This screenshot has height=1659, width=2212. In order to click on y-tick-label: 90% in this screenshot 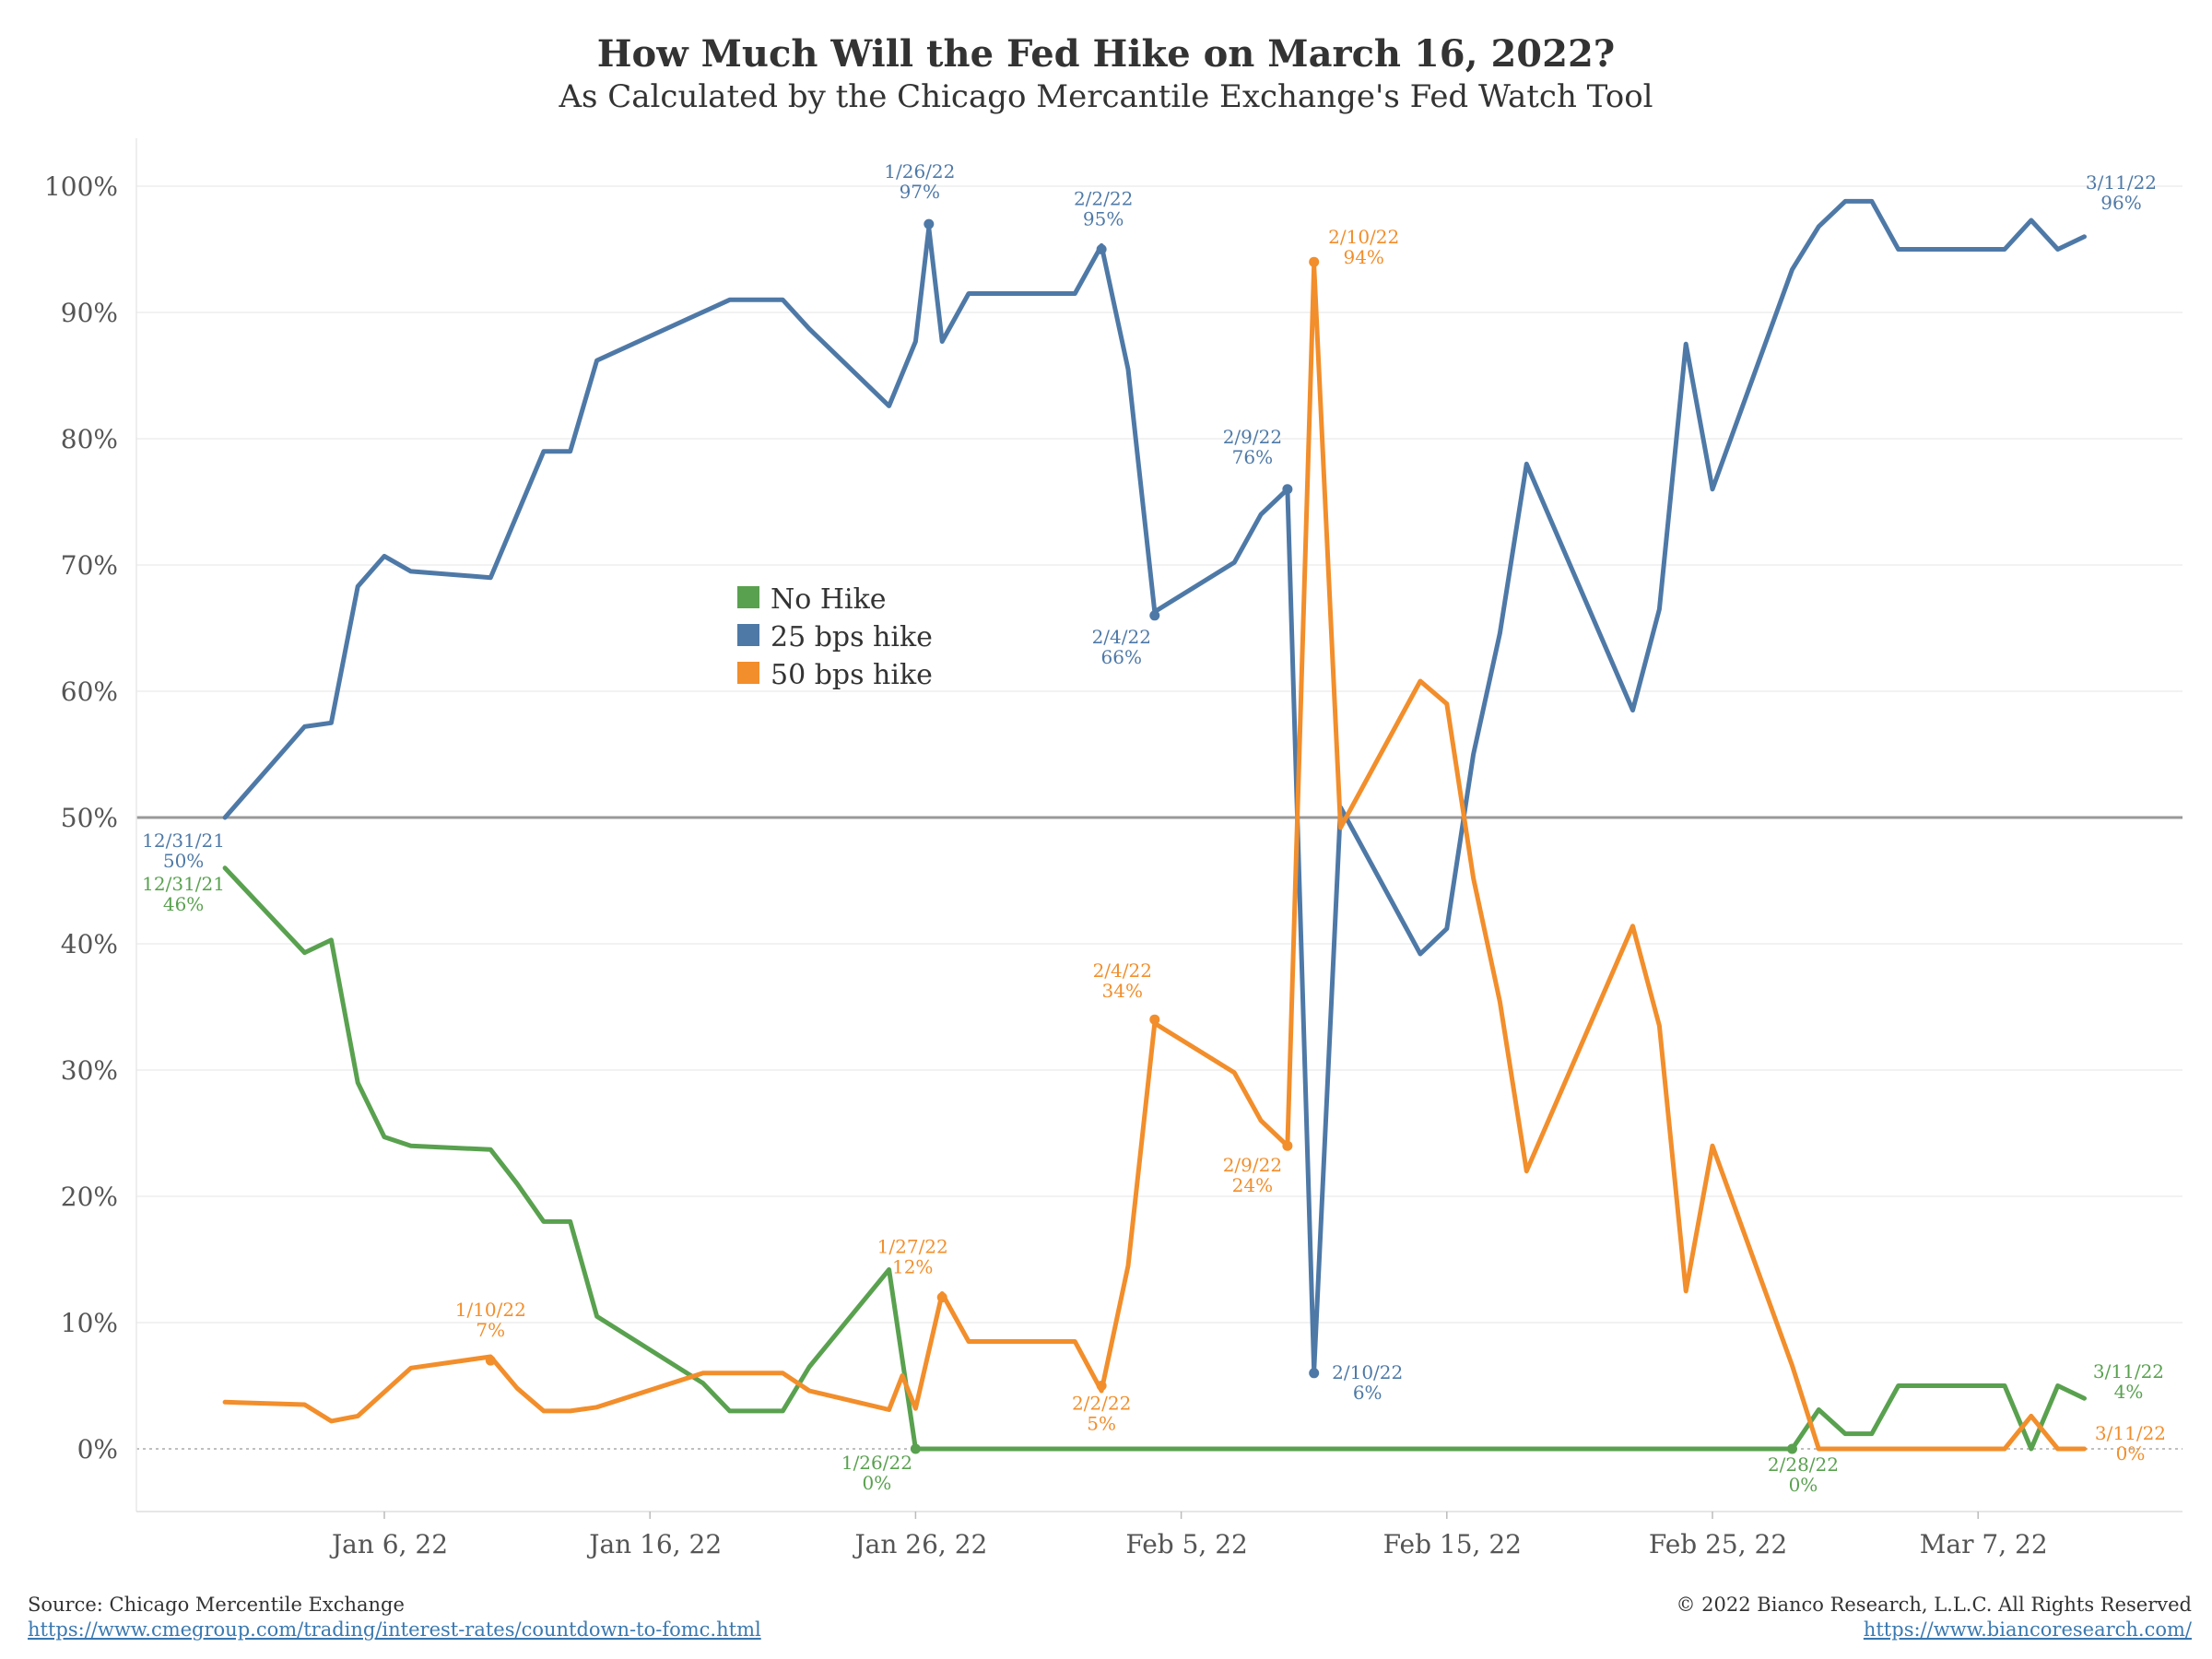, I will do `click(89, 313)`.